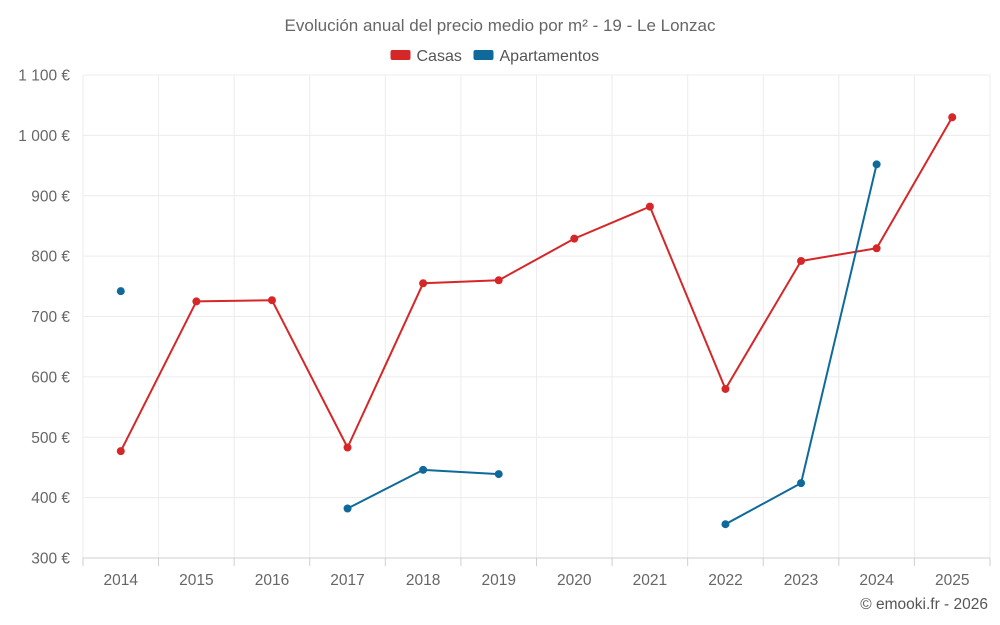 The width and height of the screenshot is (1000, 625). I want to click on y-tick-label: 900 €, so click(50, 196).